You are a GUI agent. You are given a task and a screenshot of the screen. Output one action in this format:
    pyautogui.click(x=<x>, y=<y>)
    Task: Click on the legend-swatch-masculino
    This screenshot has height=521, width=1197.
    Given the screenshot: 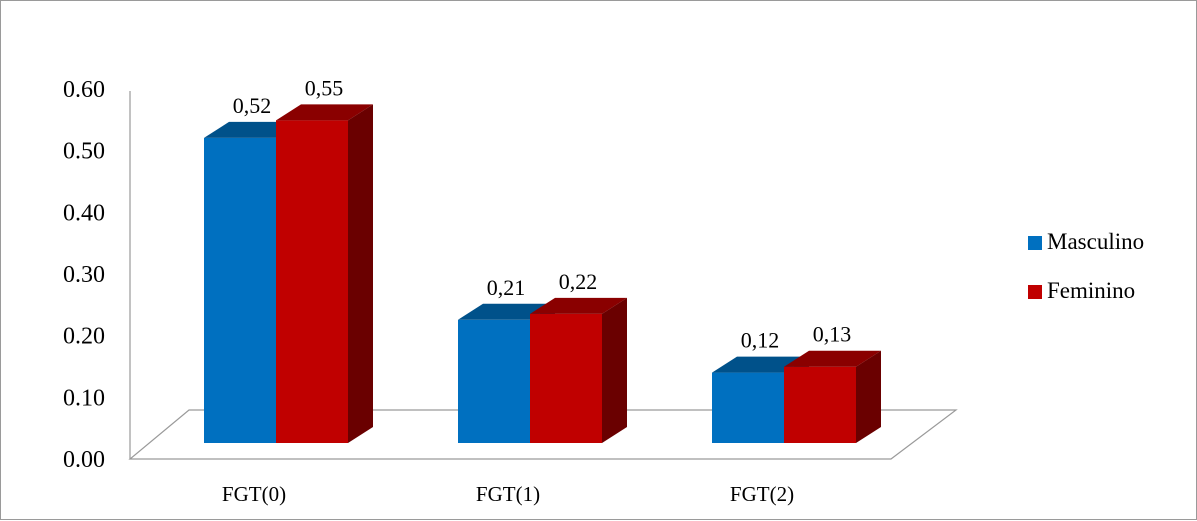 What is the action you would take?
    pyautogui.click(x=1035, y=243)
    